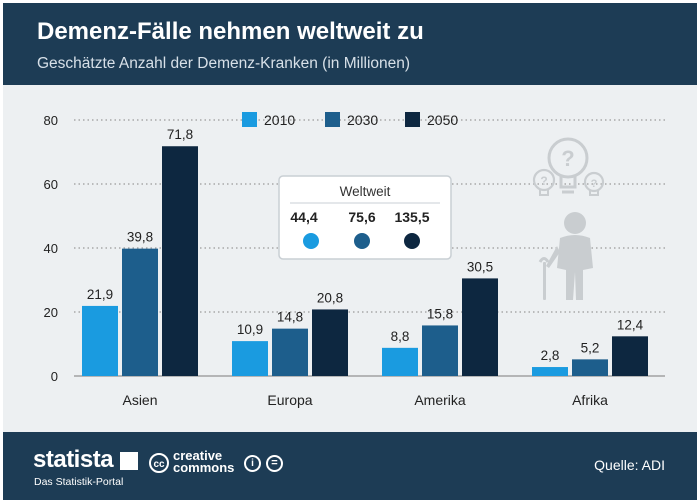  I want to click on bar-asien-2010, so click(100, 340).